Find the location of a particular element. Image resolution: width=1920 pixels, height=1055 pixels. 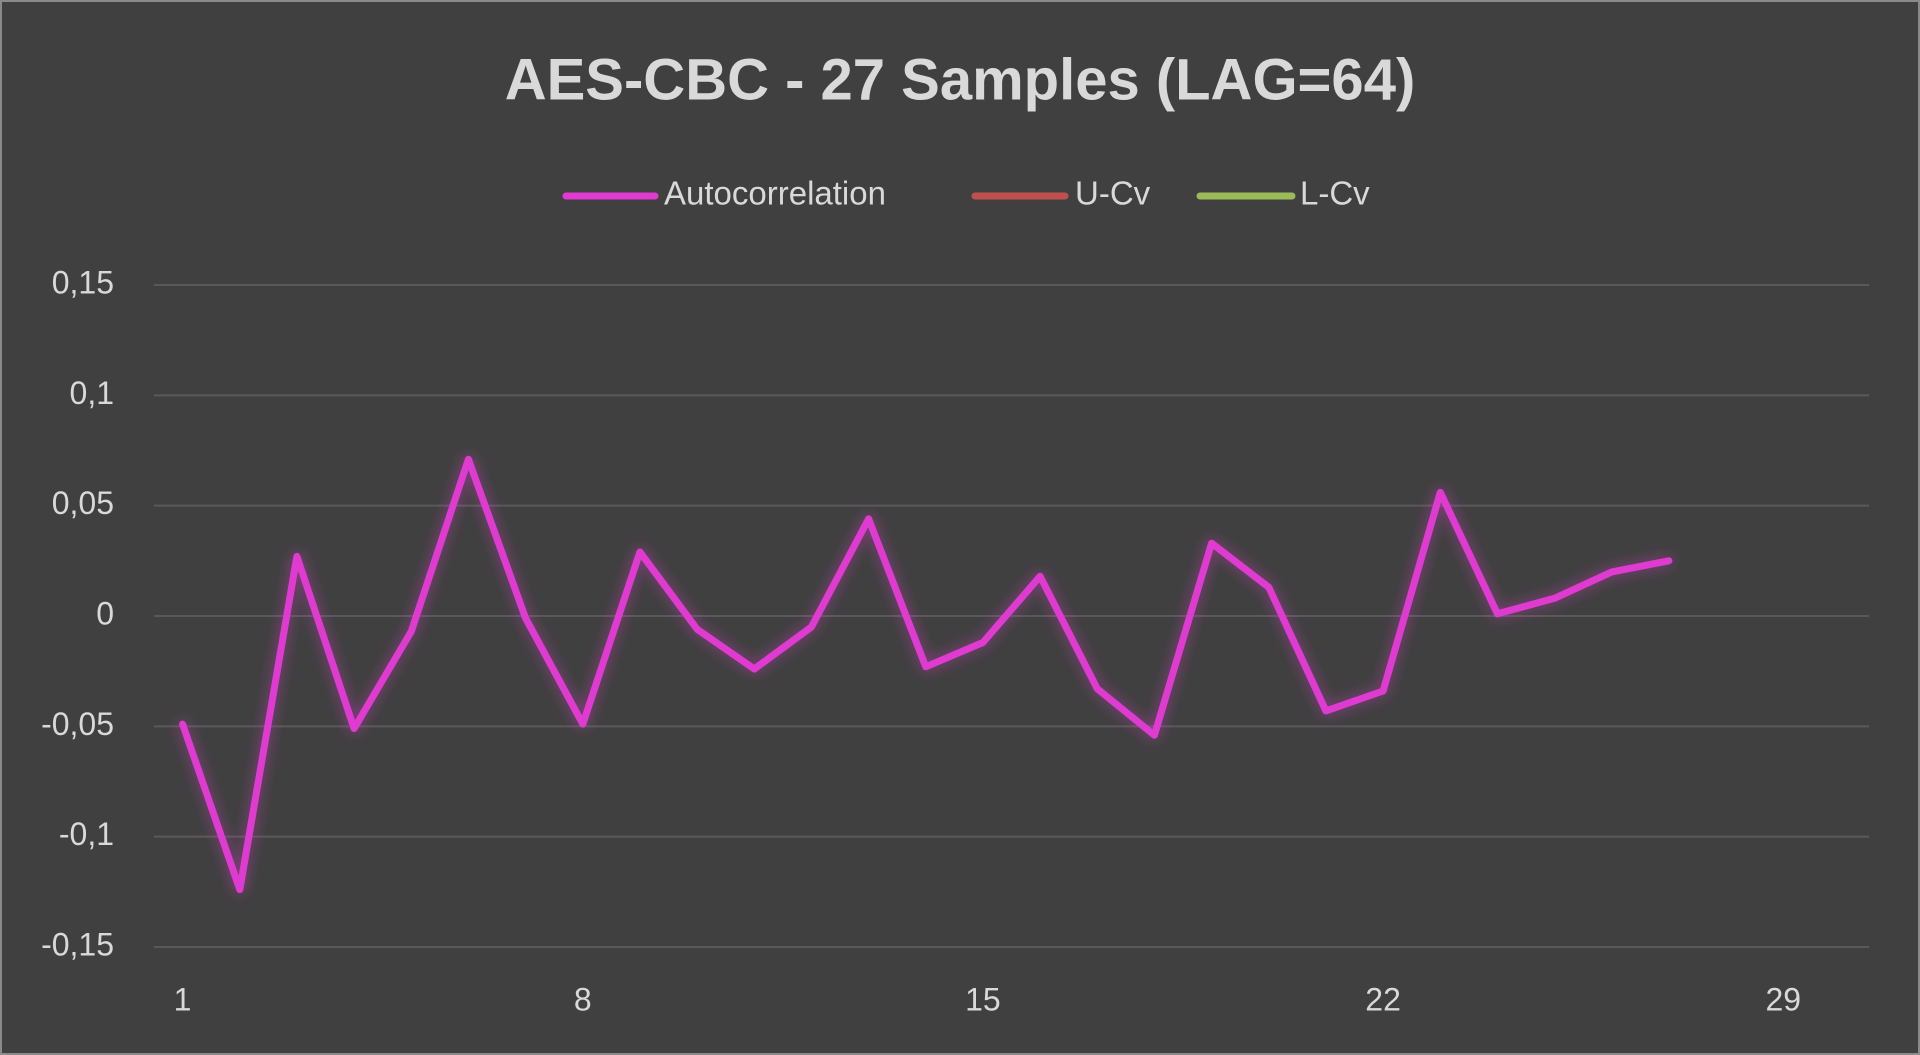

x-tick-label: 1 is located at coordinates (183, 999).